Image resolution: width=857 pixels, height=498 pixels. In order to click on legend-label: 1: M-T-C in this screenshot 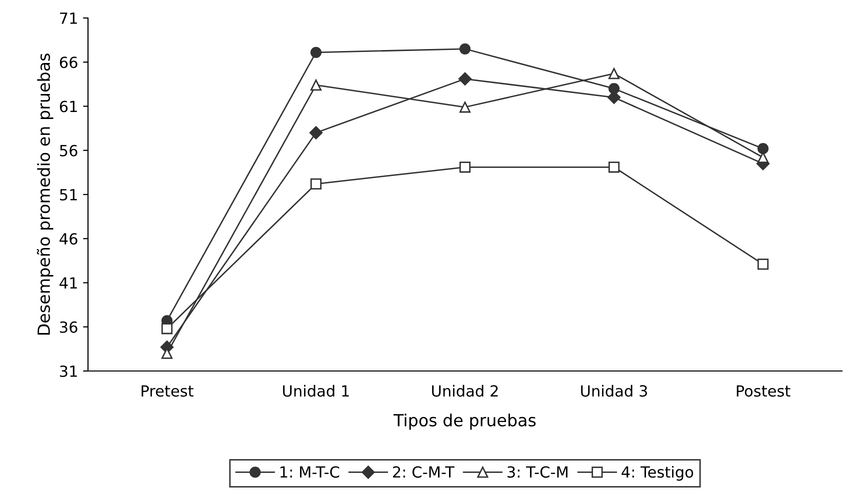, I will do `click(310, 472)`.